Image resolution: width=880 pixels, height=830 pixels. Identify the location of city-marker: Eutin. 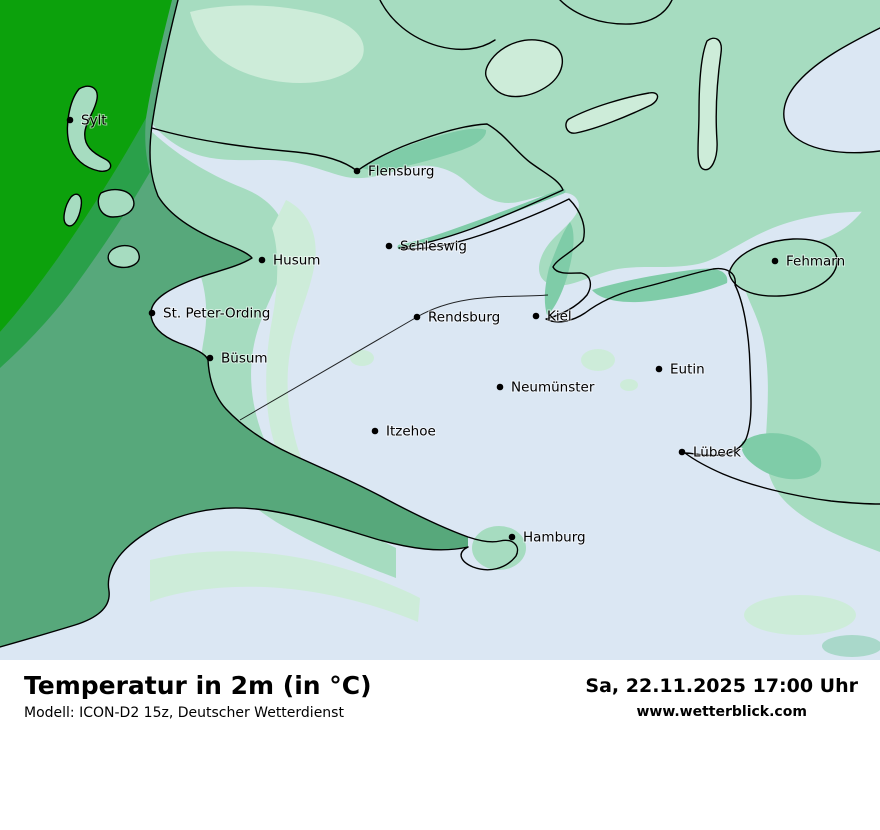
(680, 370).